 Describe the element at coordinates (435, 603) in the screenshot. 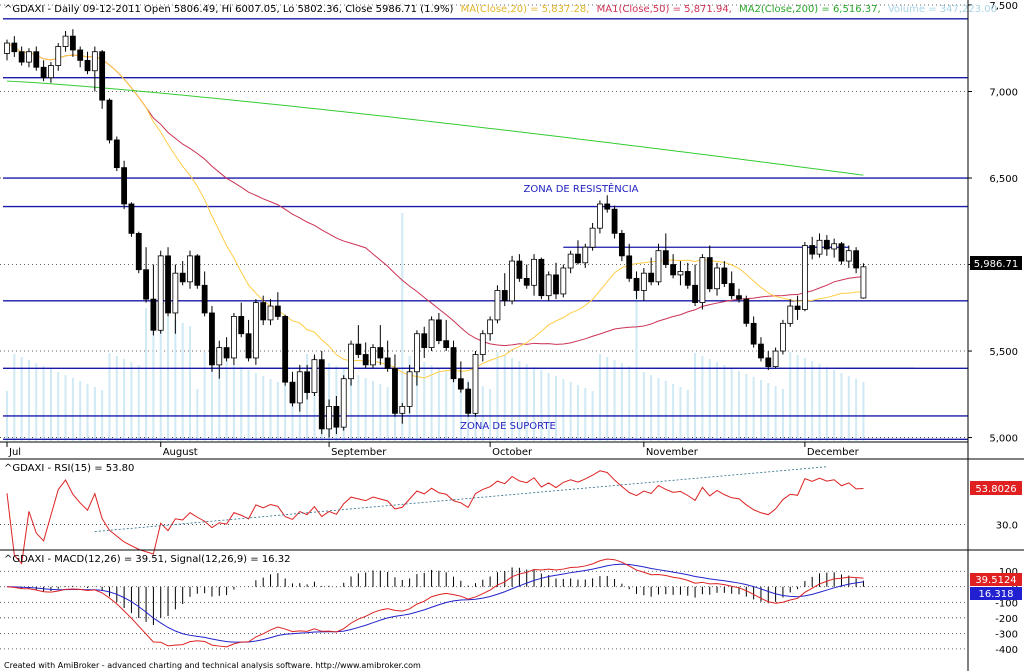

I see `macd-lines` at that location.